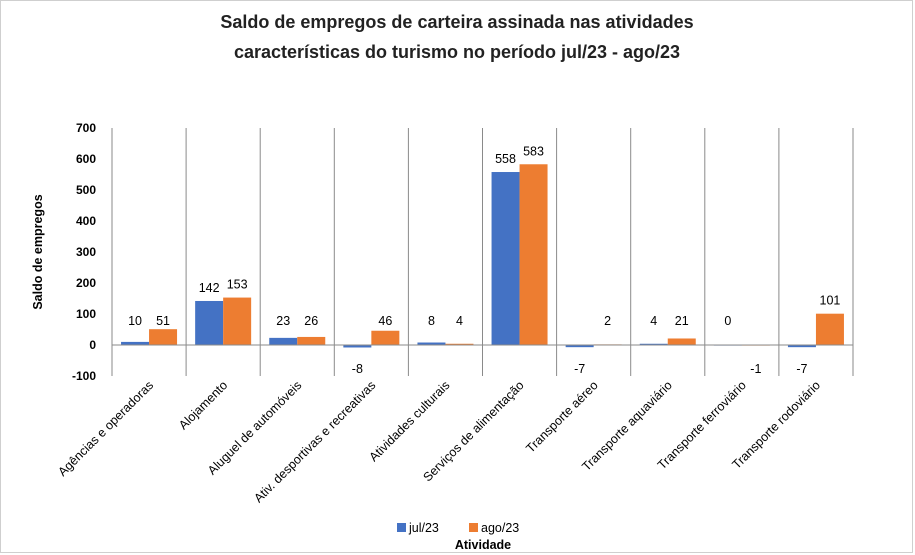 The height and width of the screenshot is (555, 915). Describe the element at coordinates (431, 321) in the screenshot. I see `data-label: 8` at that location.